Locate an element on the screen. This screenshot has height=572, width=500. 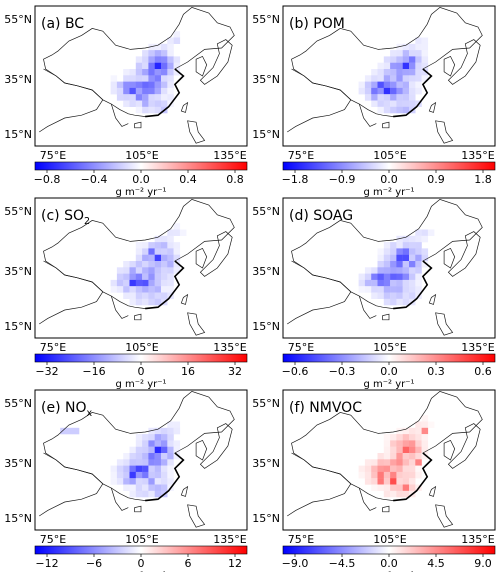
neighbor-border is located at coordinates (367, 115).